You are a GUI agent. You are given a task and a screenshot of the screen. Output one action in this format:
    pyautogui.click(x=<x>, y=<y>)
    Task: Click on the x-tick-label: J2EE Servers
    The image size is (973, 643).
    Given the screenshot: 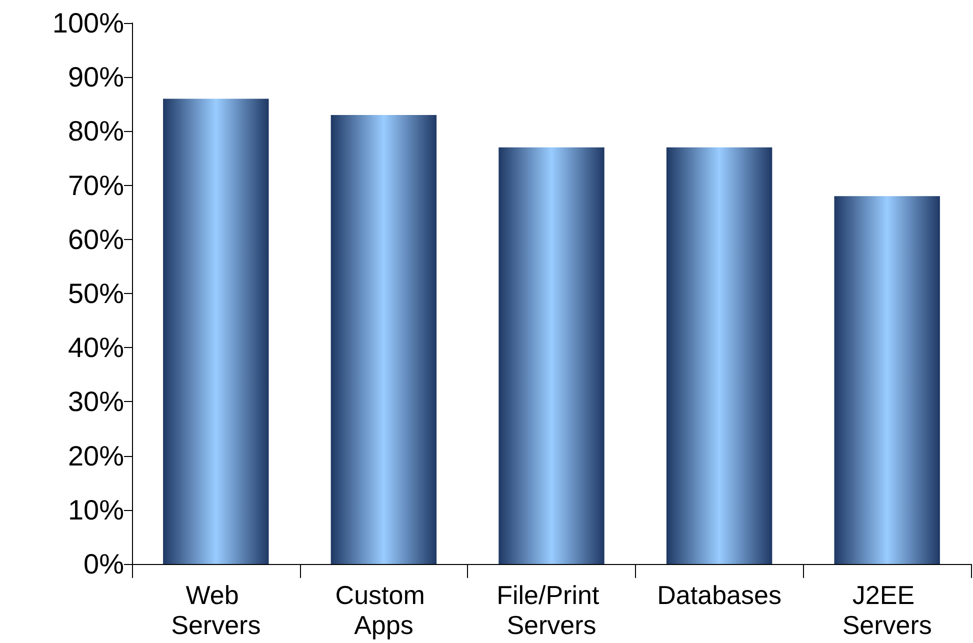 What is the action you would take?
    pyautogui.click(x=887, y=610)
    